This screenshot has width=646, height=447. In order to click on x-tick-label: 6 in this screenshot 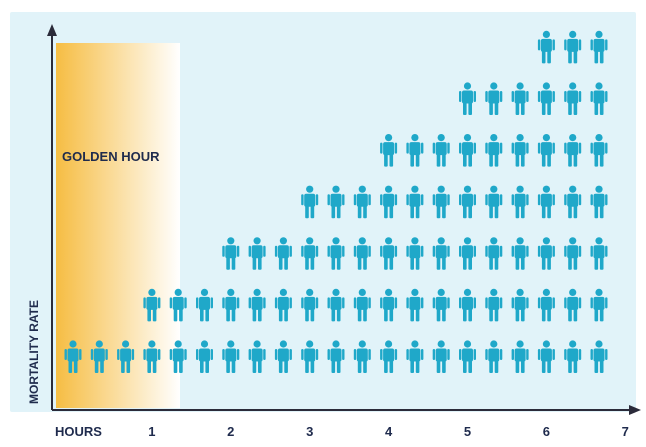, I will do `click(546, 431)`.